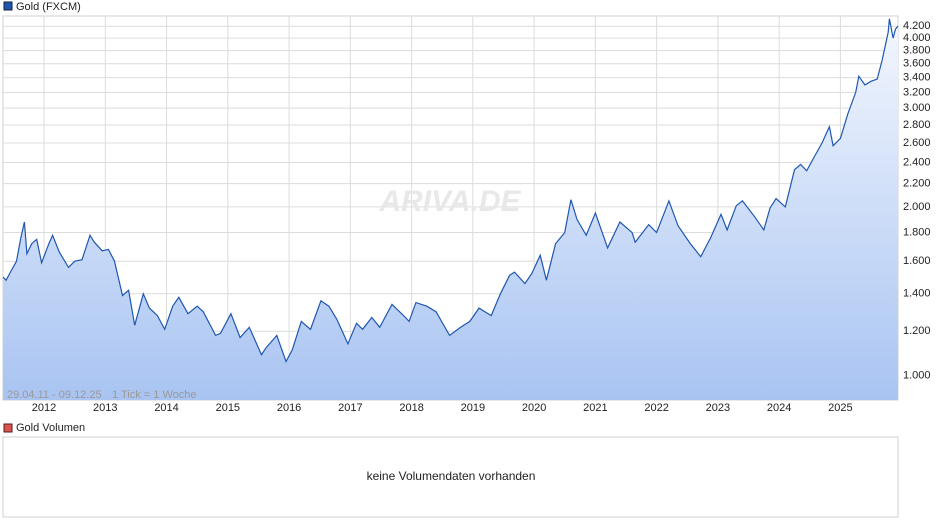 Image resolution: width=940 pixels, height=526 pixels. What do you see at coordinates (917, 125) in the screenshot?
I see `y-tick-label: 2.800` at bounding box center [917, 125].